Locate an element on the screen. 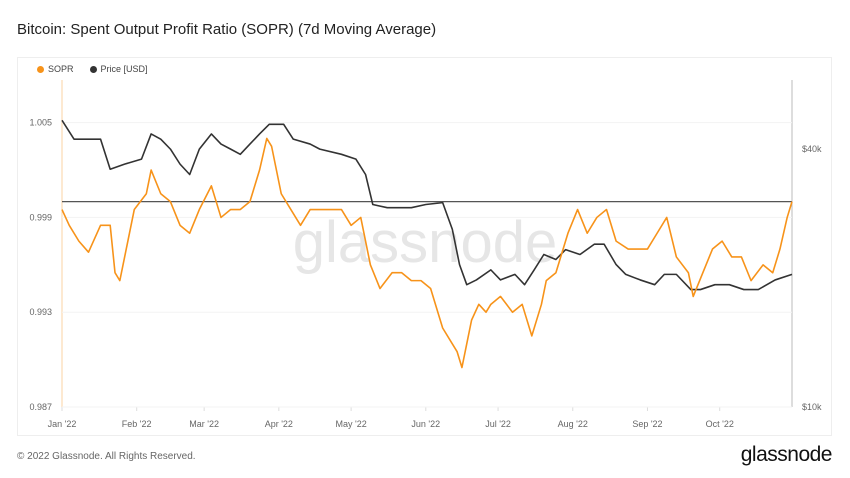  price-dot-icon is located at coordinates (93, 69).